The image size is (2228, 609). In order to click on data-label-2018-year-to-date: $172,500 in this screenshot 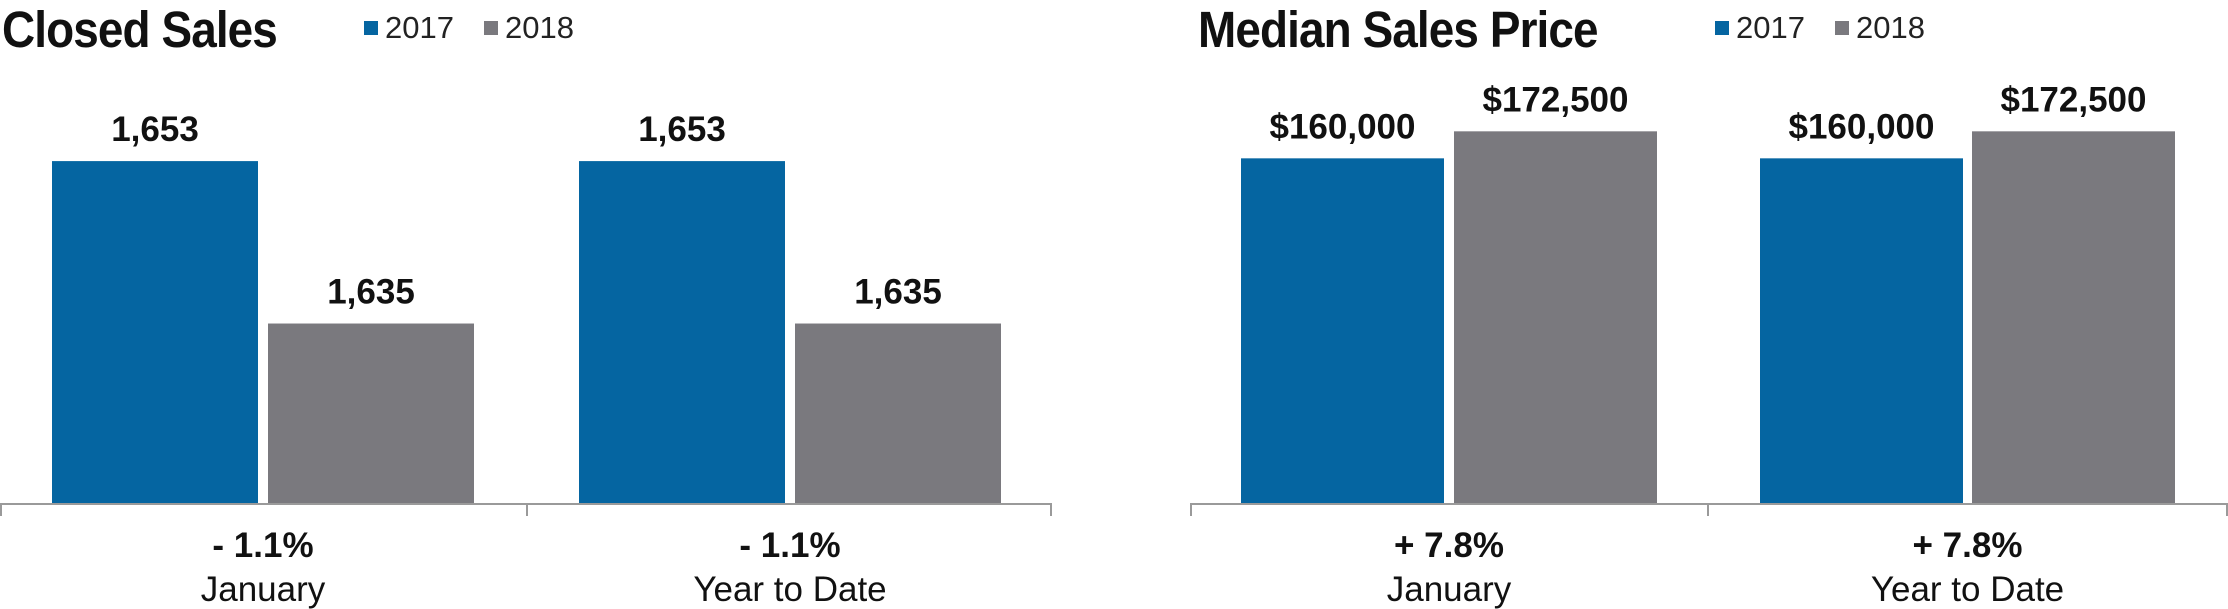, I will do `click(2074, 99)`.